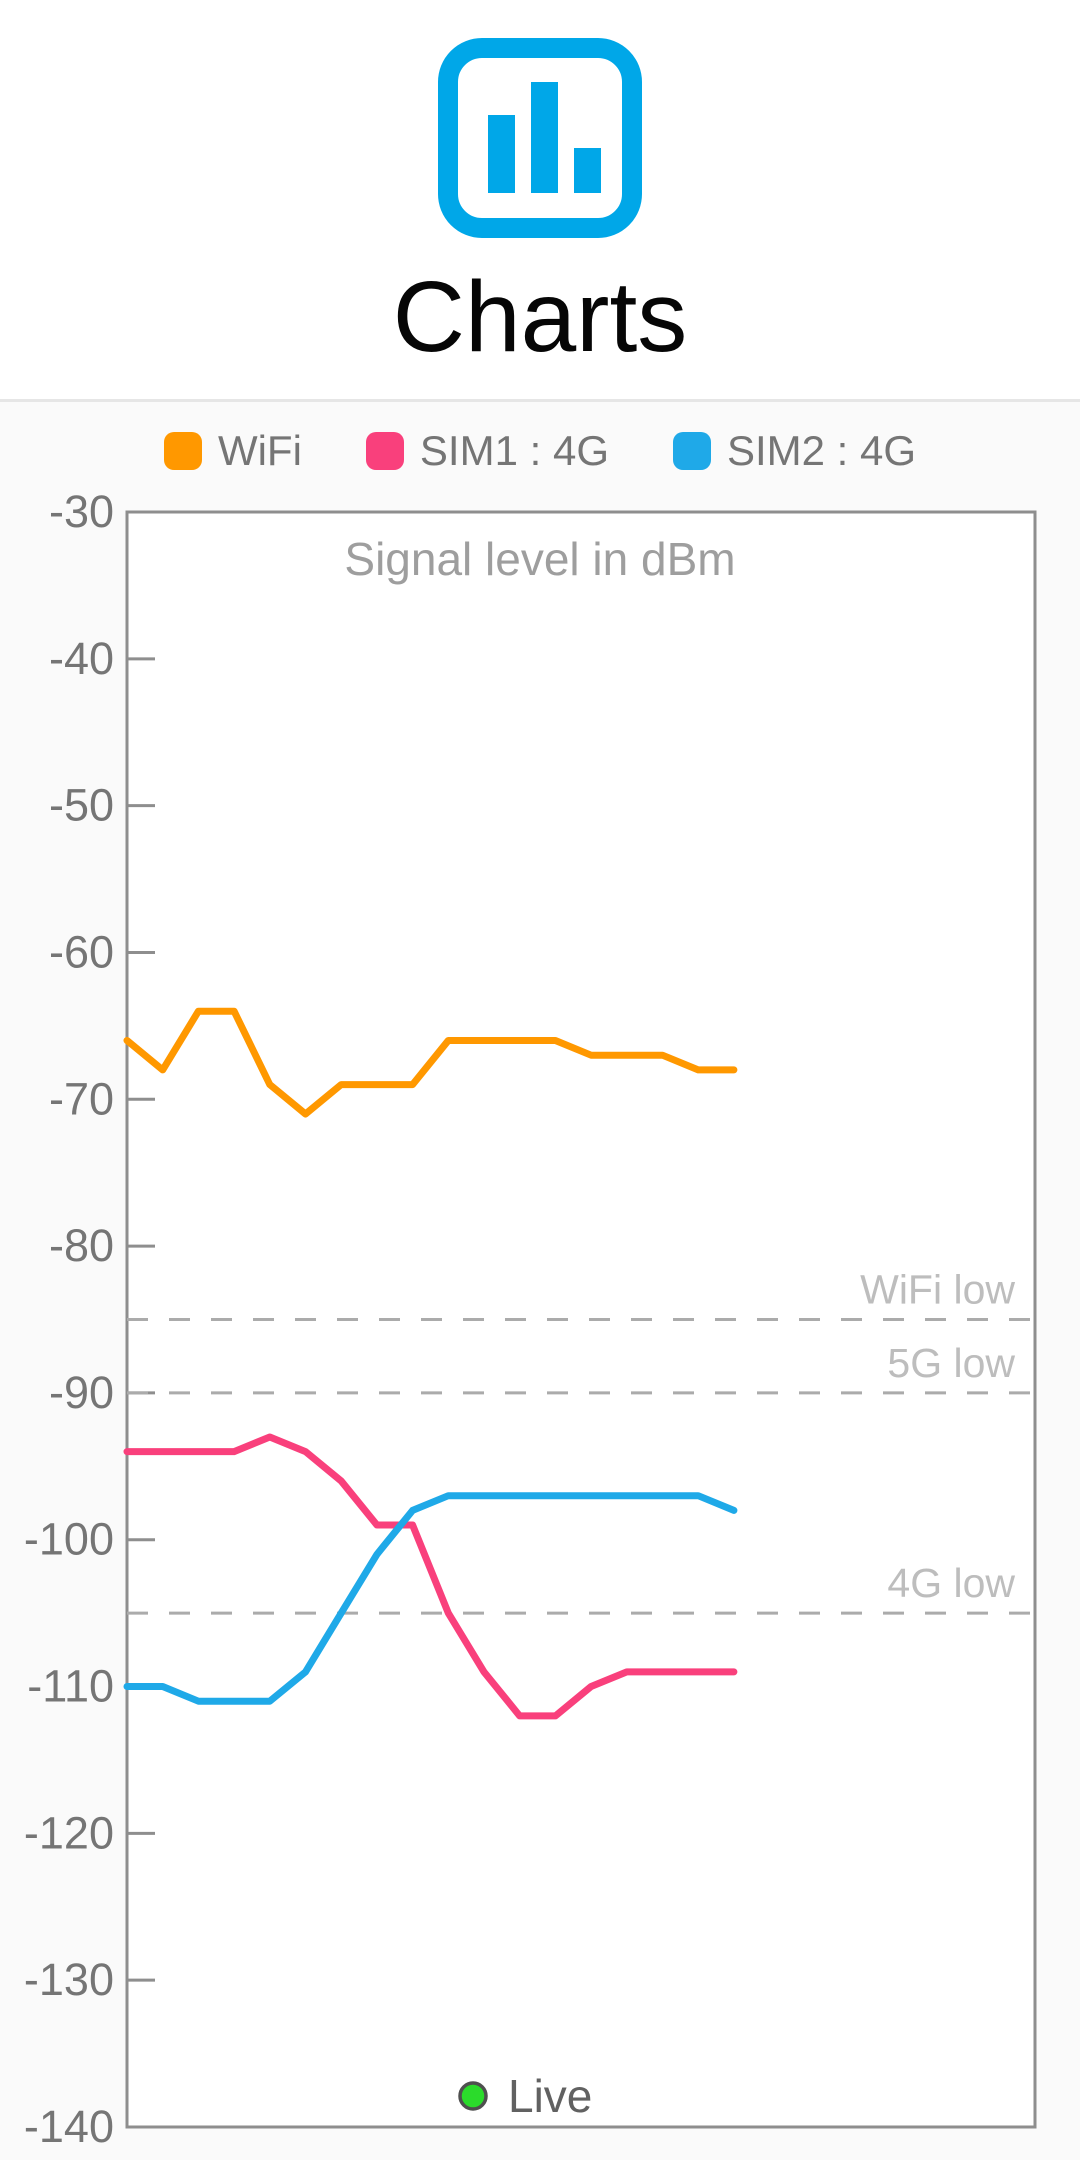 The height and width of the screenshot is (2160, 1080). Describe the element at coordinates (69, 2126) in the screenshot. I see `y-axis-label: -140` at that location.